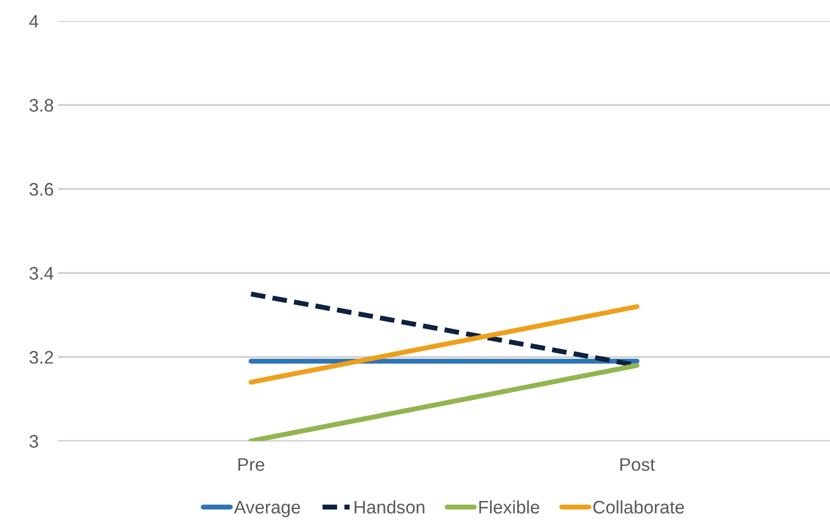 This screenshot has height=530, width=830. I want to click on legend-label: Flexible, so click(509, 507).